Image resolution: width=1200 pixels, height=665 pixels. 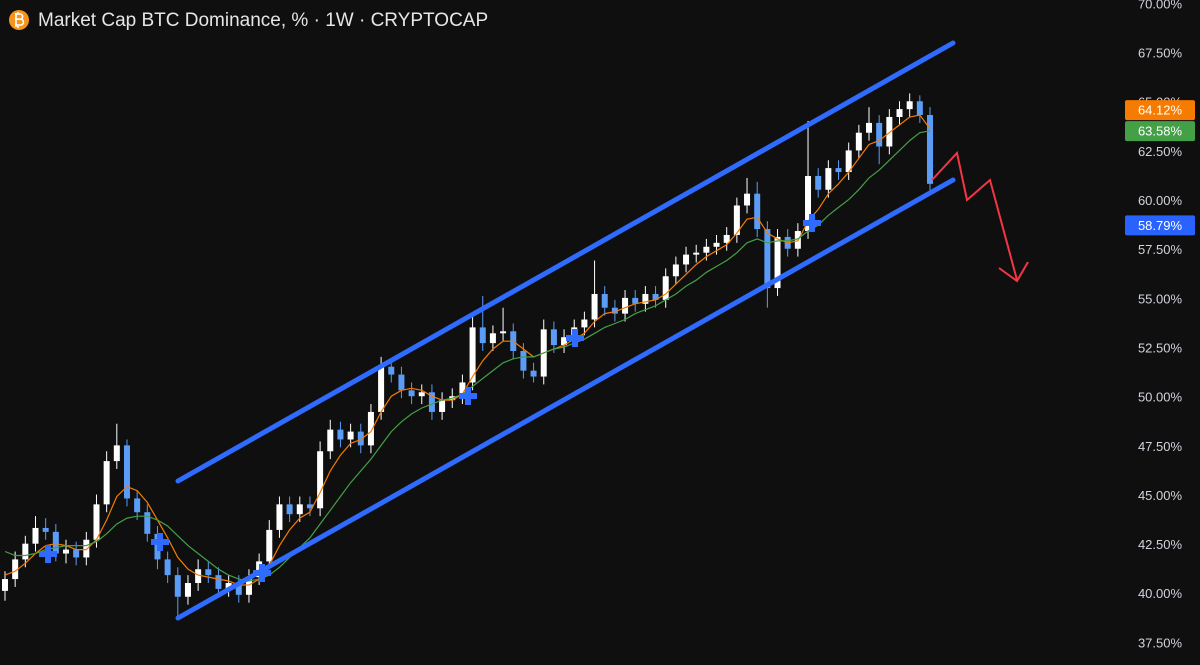 What do you see at coordinates (974, 215) in the screenshot?
I see `projection-arrow` at bounding box center [974, 215].